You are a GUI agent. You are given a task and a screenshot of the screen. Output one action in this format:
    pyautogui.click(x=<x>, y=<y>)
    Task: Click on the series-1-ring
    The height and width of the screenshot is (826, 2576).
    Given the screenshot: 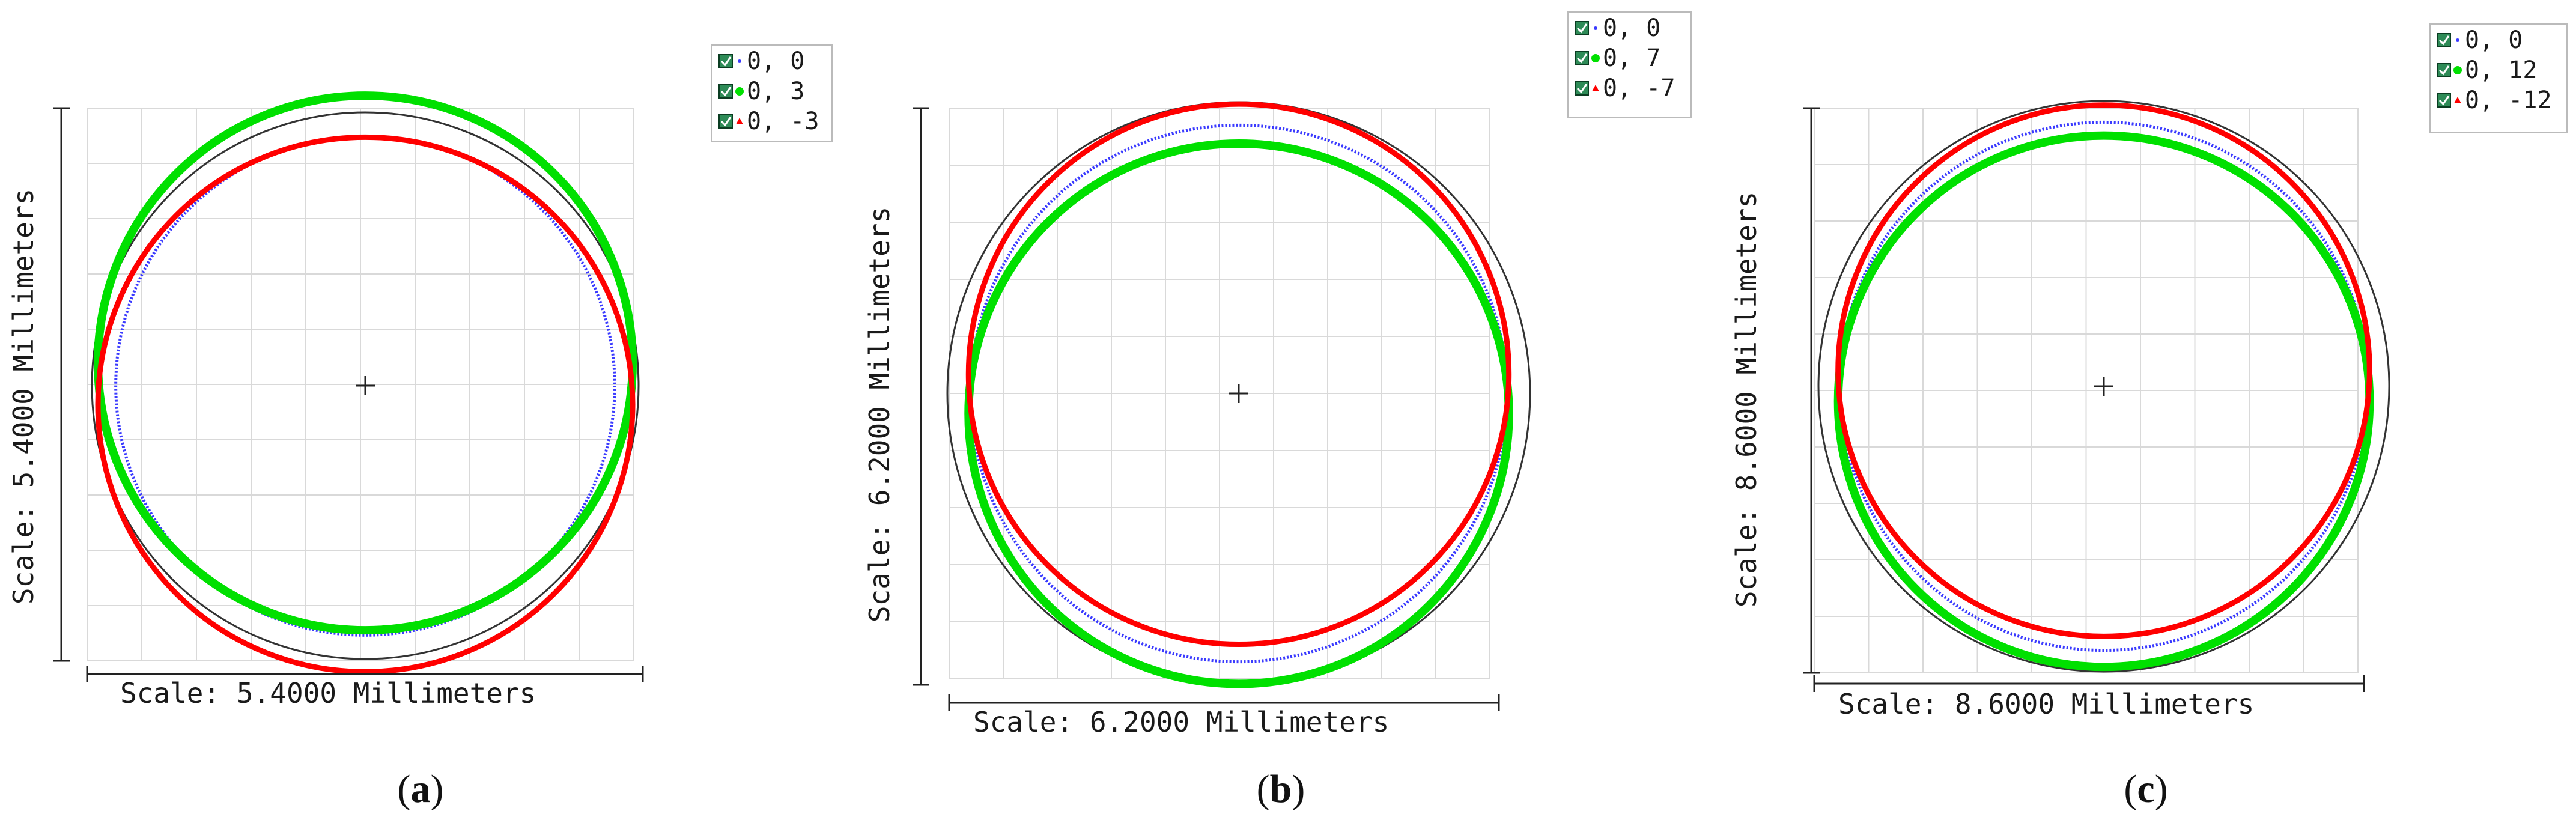 What is the action you would take?
    pyautogui.click(x=2103, y=402)
    